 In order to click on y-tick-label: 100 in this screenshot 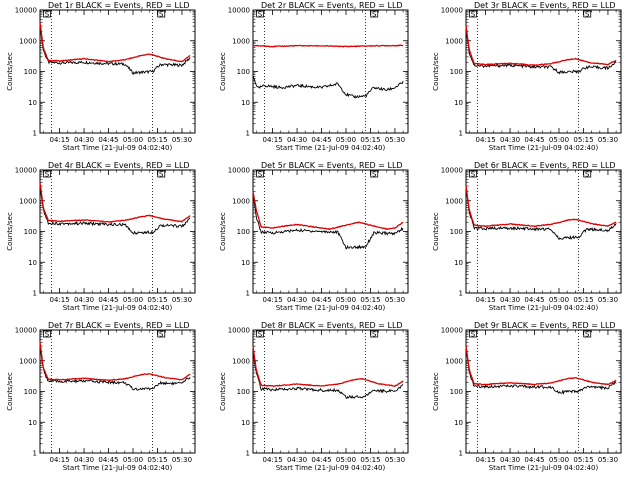, I will do `click(30, 392)`.